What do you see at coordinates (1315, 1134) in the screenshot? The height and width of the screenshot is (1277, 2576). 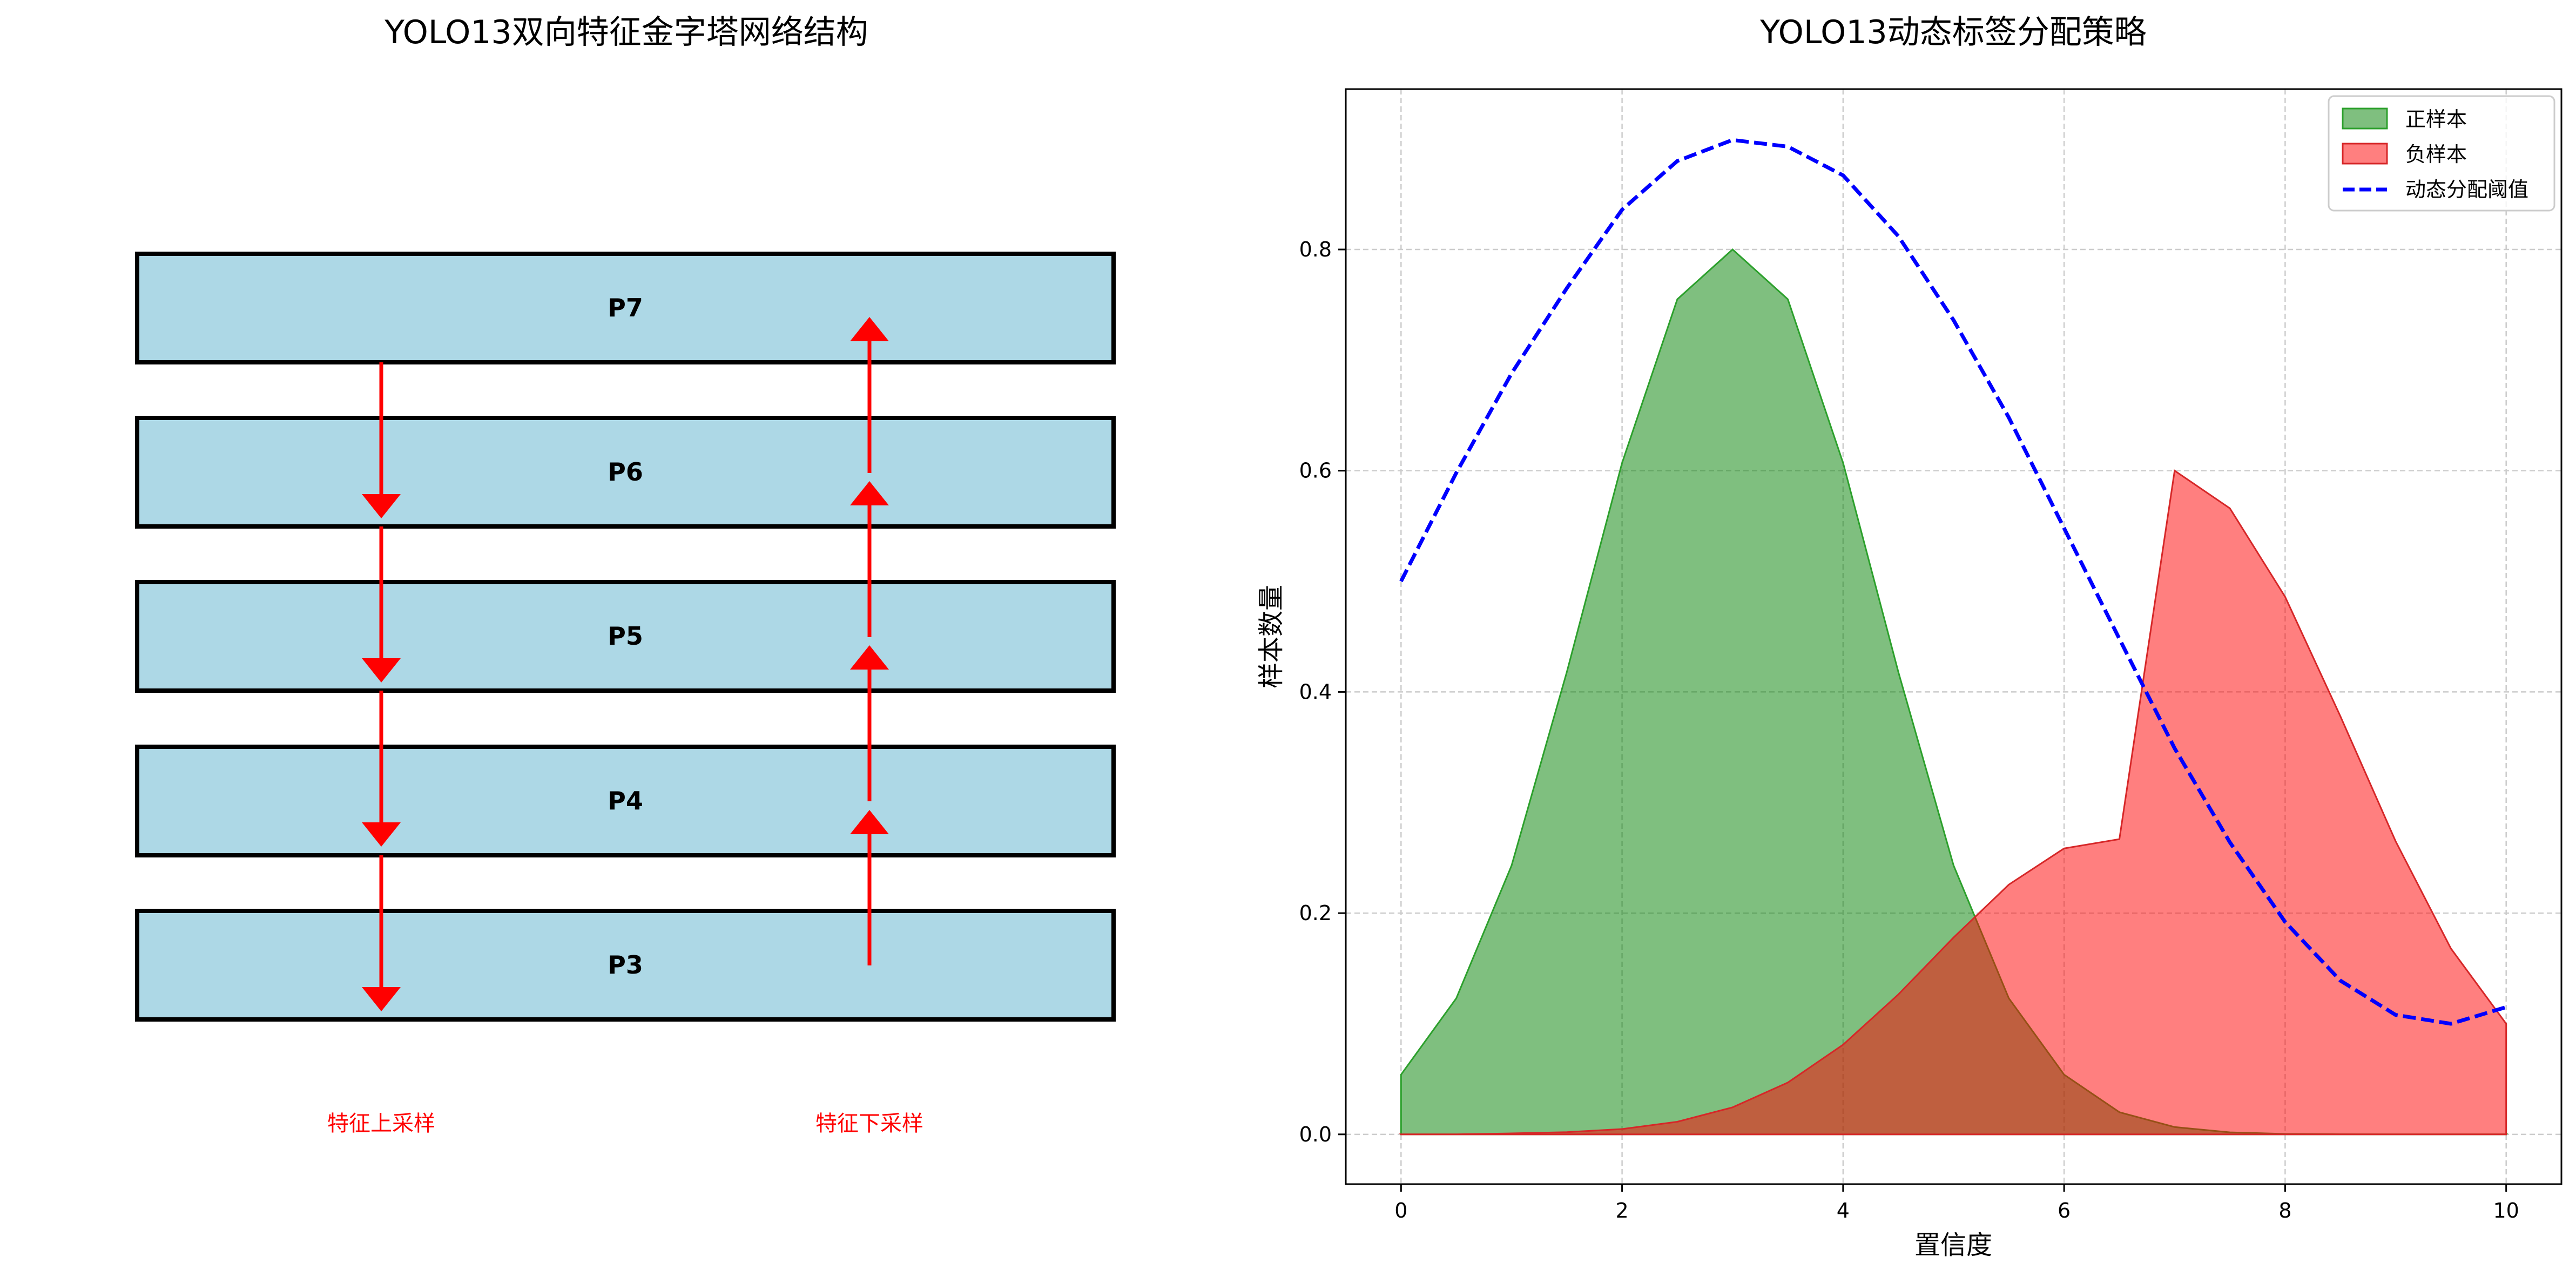 I see `y-tick-label: 0.0` at bounding box center [1315, 1134].